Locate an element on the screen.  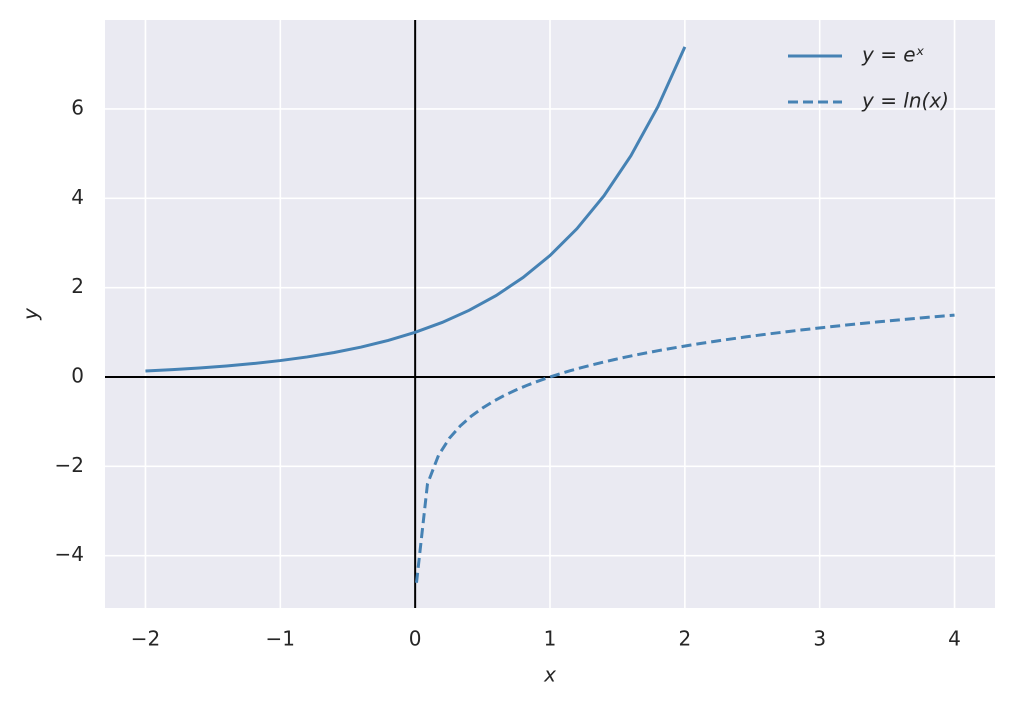
legend-label: y = eˣ is located at coordinates (893, 55).